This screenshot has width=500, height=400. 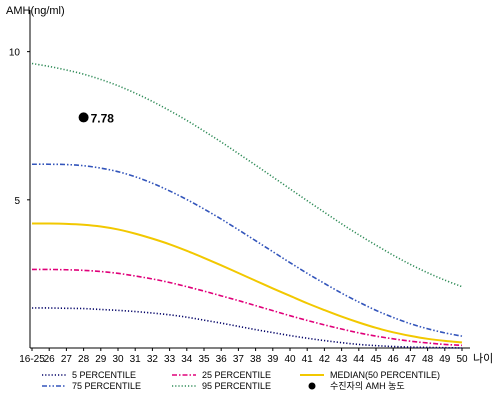 I want to click on x-tick-label: 37, so click(x=239, y=359).